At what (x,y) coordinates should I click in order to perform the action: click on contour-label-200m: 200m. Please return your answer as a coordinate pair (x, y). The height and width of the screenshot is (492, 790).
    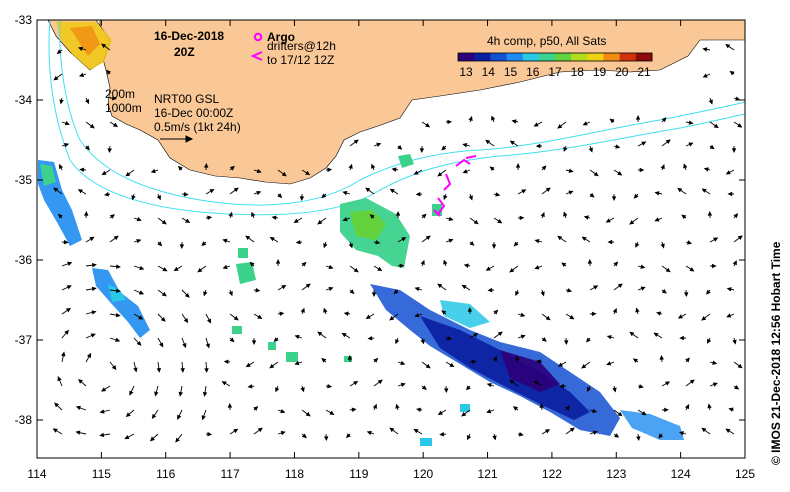
    Looking at the image, I should click on (120, 94).